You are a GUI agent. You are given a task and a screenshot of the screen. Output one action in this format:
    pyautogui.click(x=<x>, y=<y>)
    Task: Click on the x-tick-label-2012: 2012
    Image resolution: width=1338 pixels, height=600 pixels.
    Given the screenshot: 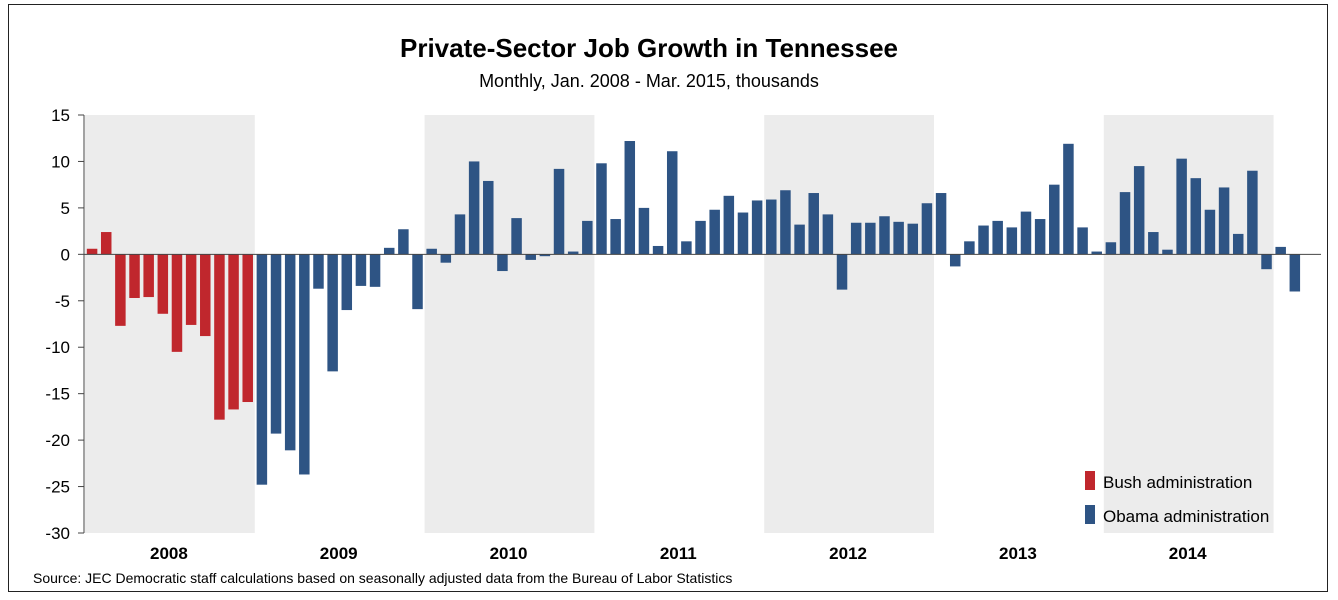 What is the action you would take?
    pyautogui.click(x=848, y=553)
    